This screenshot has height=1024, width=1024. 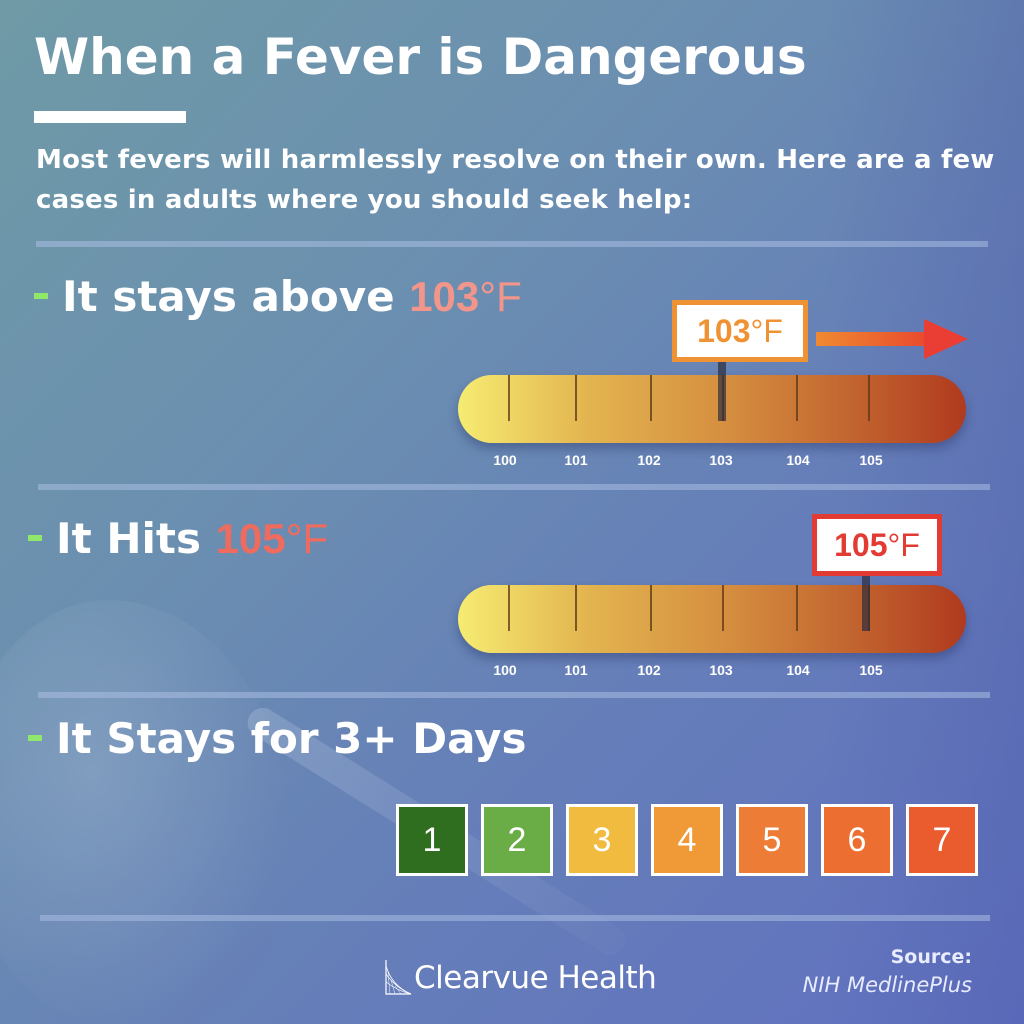 What do you see at coordinates (871, 339) in the screenshot?
I see `arrow-shaft` at bounding box center [871, 339].